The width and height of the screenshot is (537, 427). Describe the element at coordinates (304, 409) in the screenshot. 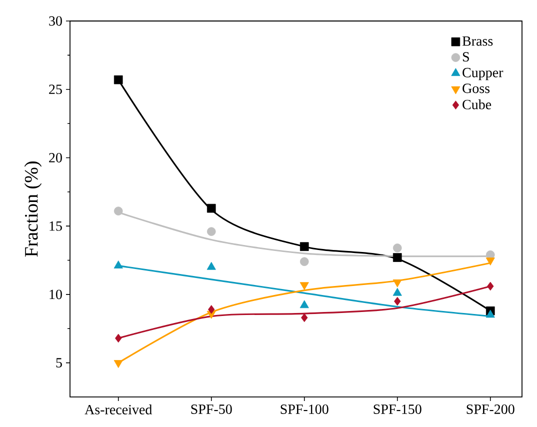

I see `x-tick-label: SPF-100` at that location.